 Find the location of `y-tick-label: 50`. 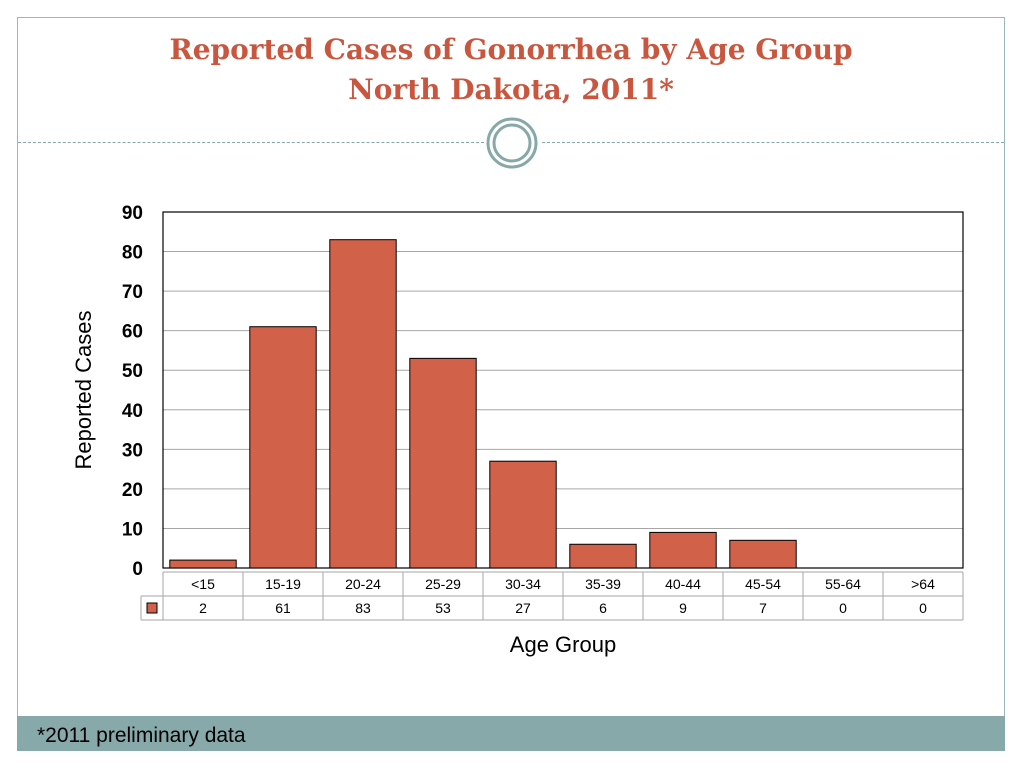

y-tick-label: 50 is located at coordinates (132, 371).